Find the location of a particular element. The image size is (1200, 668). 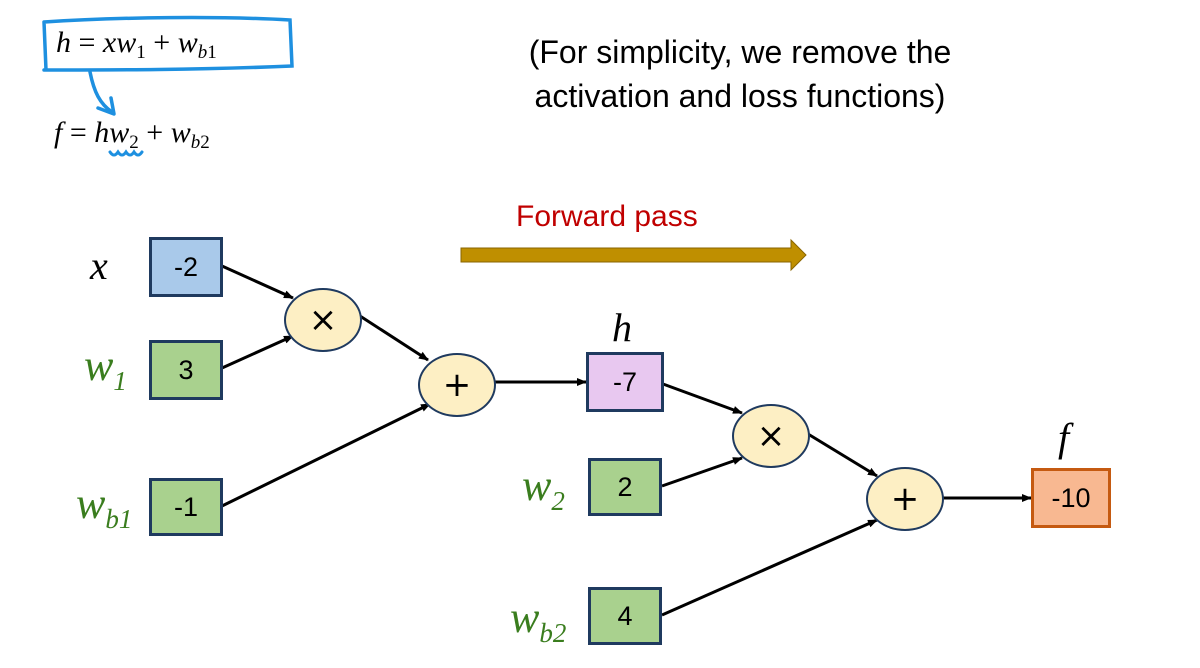

edge-w1-mul1 is located at coordinates (257, 352).